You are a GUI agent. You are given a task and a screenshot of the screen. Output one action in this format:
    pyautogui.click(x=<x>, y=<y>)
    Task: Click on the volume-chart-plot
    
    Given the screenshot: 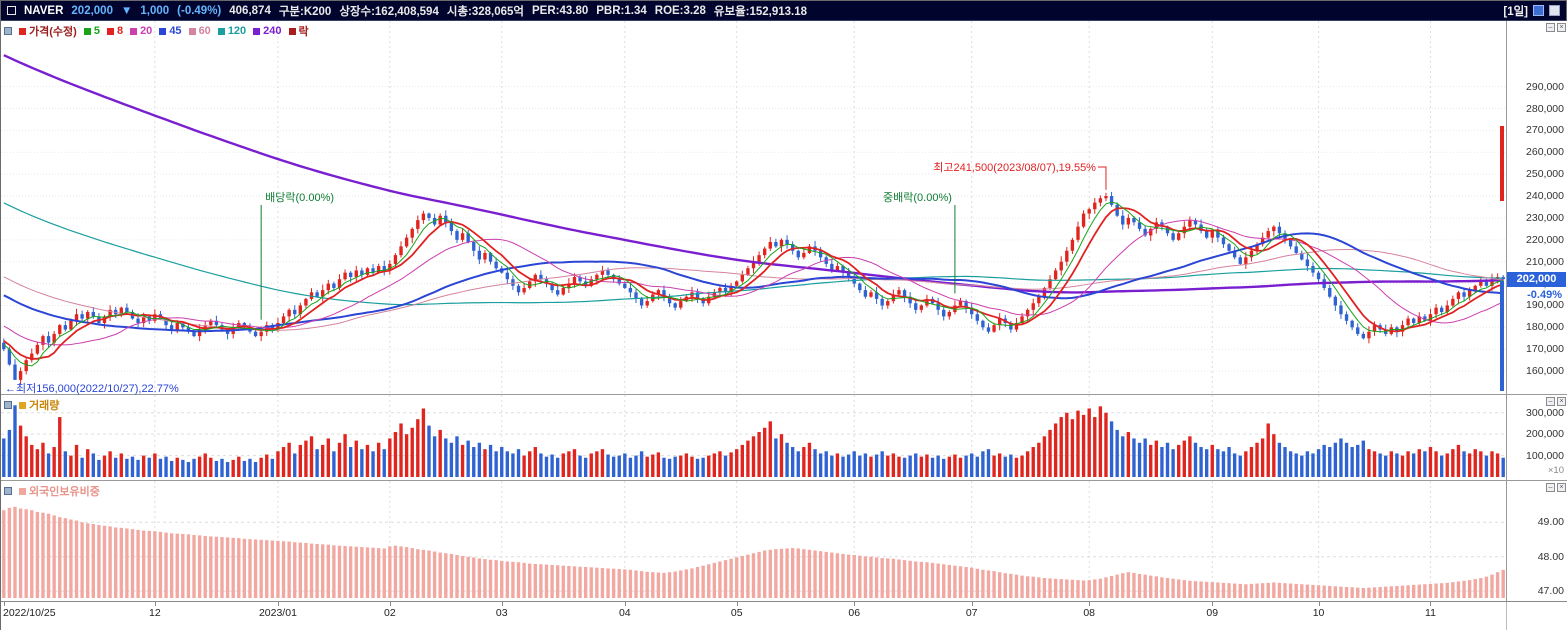 What is the action you would take?
    pyautogui.click(x=753, y=437)
    